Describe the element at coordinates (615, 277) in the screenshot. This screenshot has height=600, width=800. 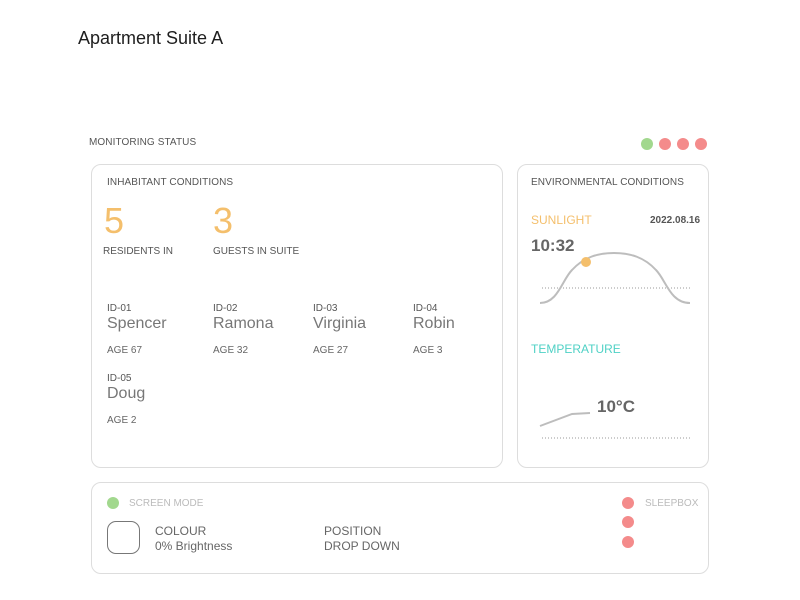
I see `sunlight-arc` at that location.